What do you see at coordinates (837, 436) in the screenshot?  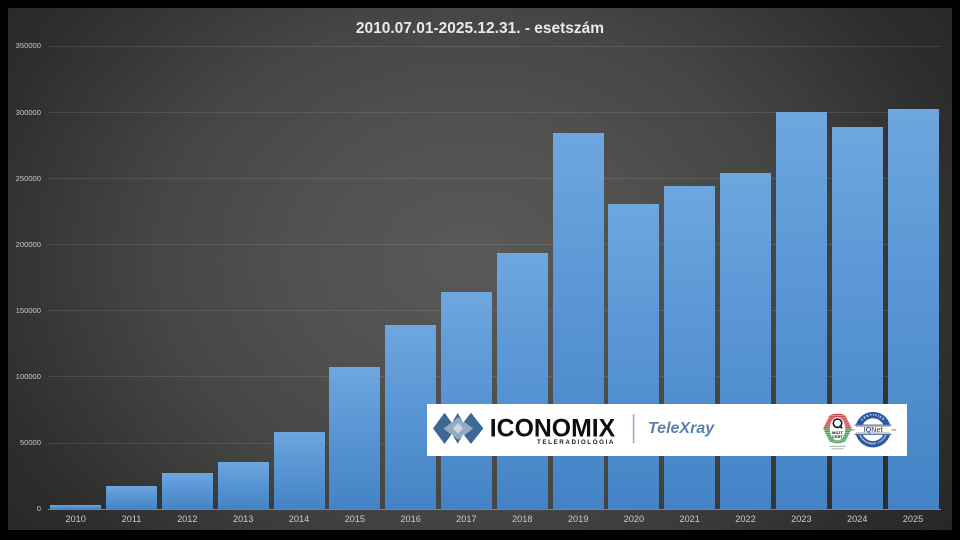 I see `svg-text: CERT` at bounding box center [837, 436].